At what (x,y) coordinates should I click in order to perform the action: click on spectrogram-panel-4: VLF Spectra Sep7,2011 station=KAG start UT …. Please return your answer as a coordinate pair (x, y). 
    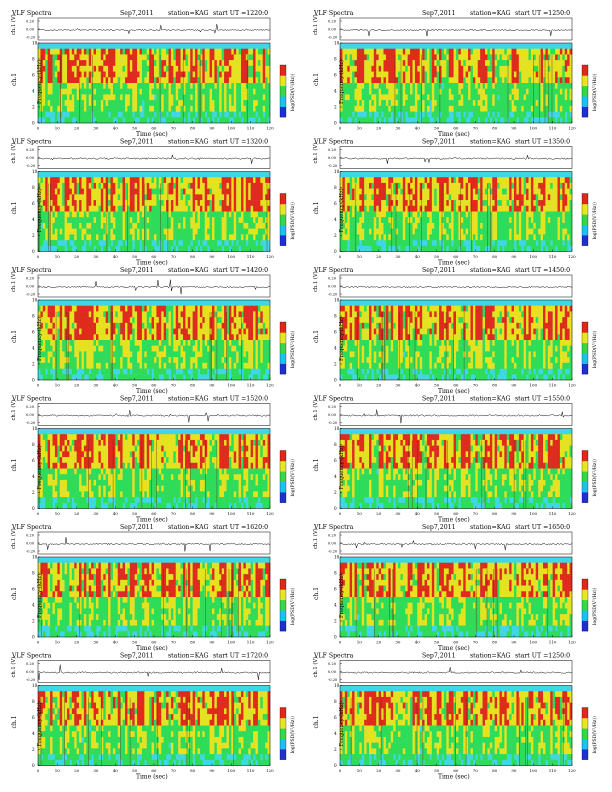
    Looking at the image, I should click on (455, 203).